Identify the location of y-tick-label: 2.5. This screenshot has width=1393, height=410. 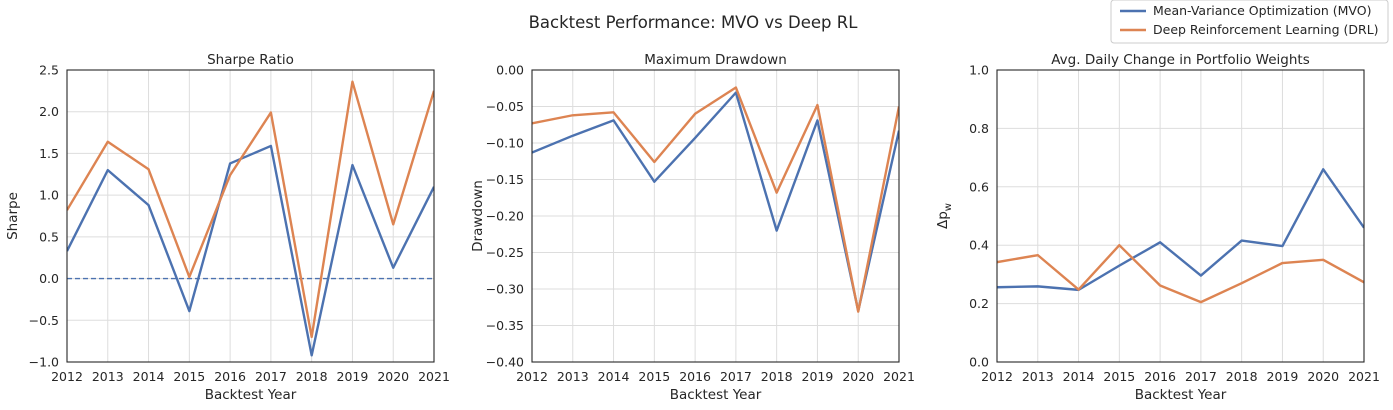
(49, 70).